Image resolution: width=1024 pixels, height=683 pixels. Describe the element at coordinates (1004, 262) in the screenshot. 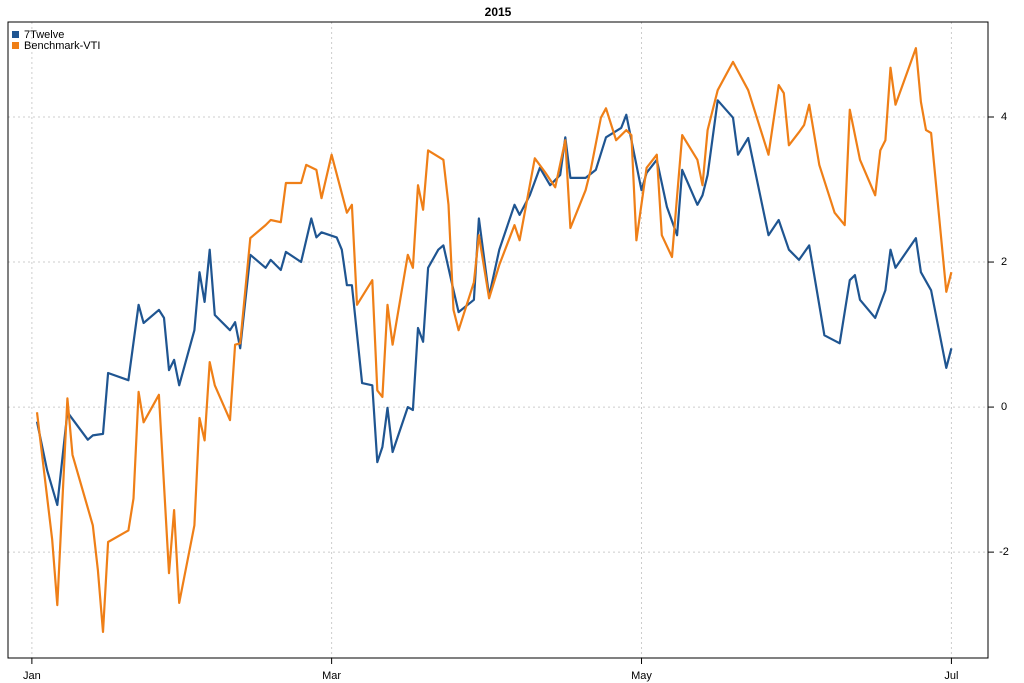

I see `y-tick-label: 2` at that location.